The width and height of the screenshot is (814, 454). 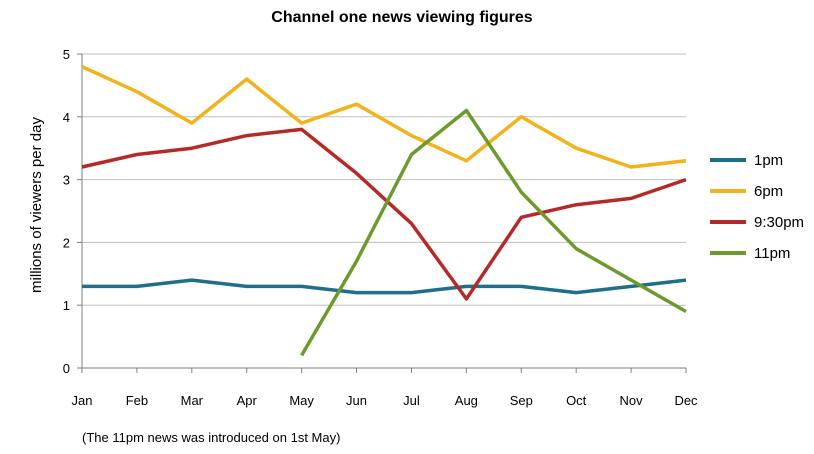 I want to click on x-tick-labels: Jan Feb Mar Apr May Jun Jul Aug Sep Oct Nov Dec, so click(x=385, y=400).